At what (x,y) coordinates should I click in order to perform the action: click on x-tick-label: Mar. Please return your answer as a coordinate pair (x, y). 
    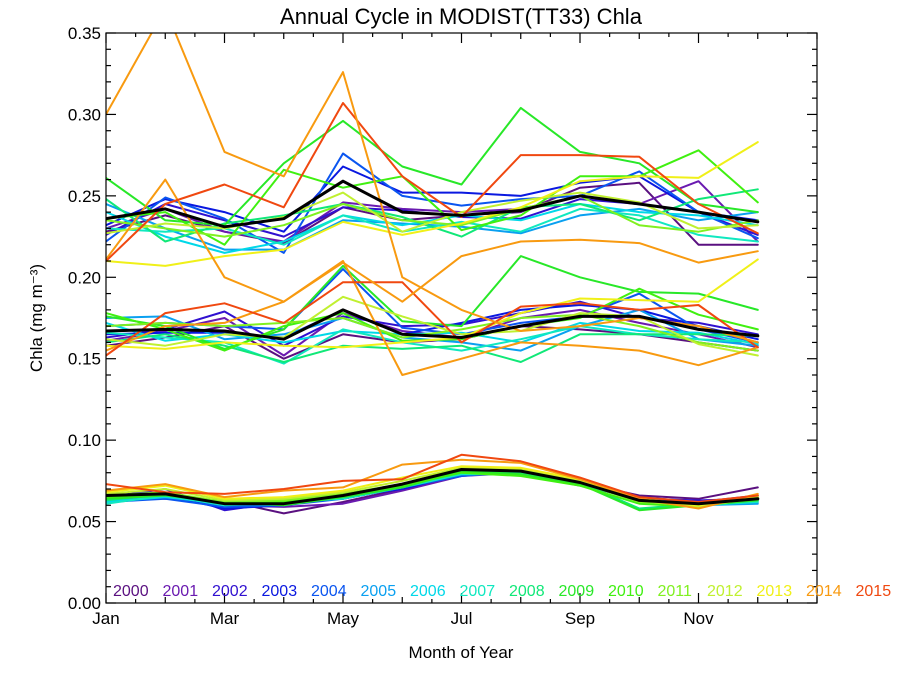
    Looking at the image, I should click on (225, 618).